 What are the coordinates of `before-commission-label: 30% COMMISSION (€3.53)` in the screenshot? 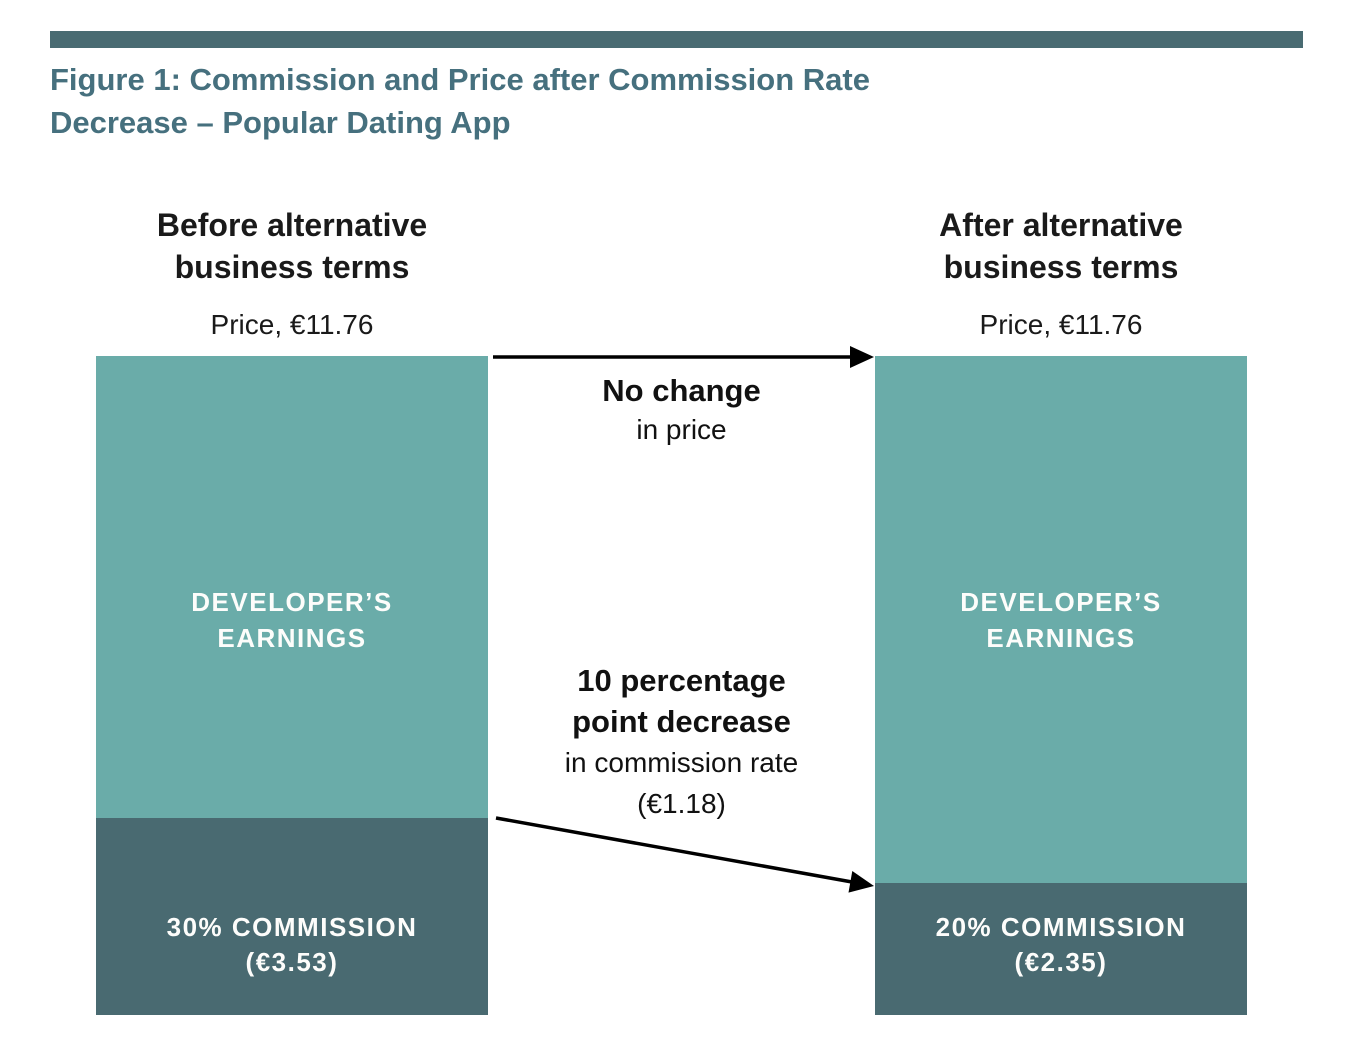 It's located at (292, 945).